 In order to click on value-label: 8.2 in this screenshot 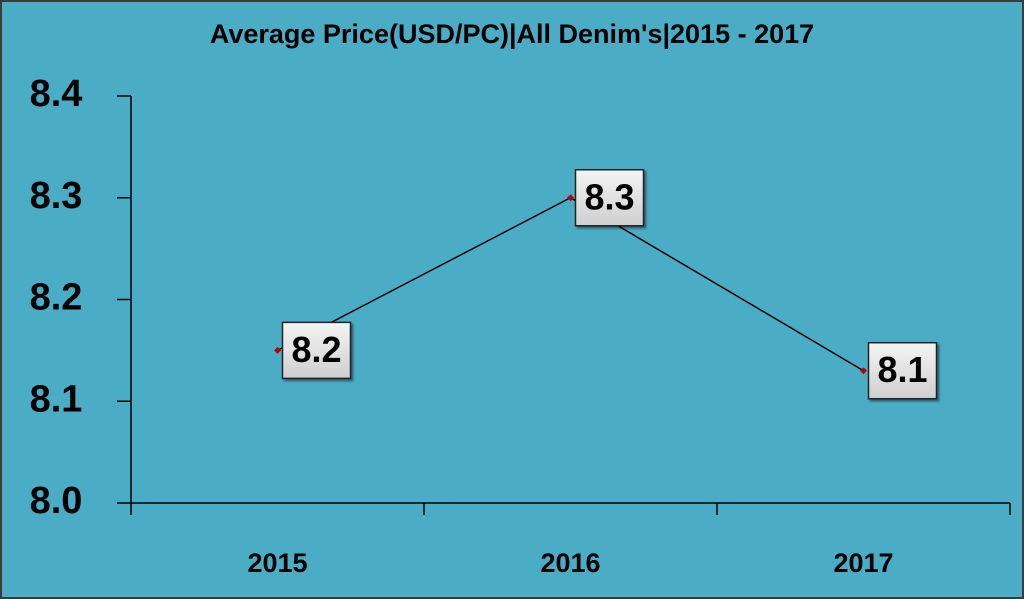, I will do `click(316, 349)`.